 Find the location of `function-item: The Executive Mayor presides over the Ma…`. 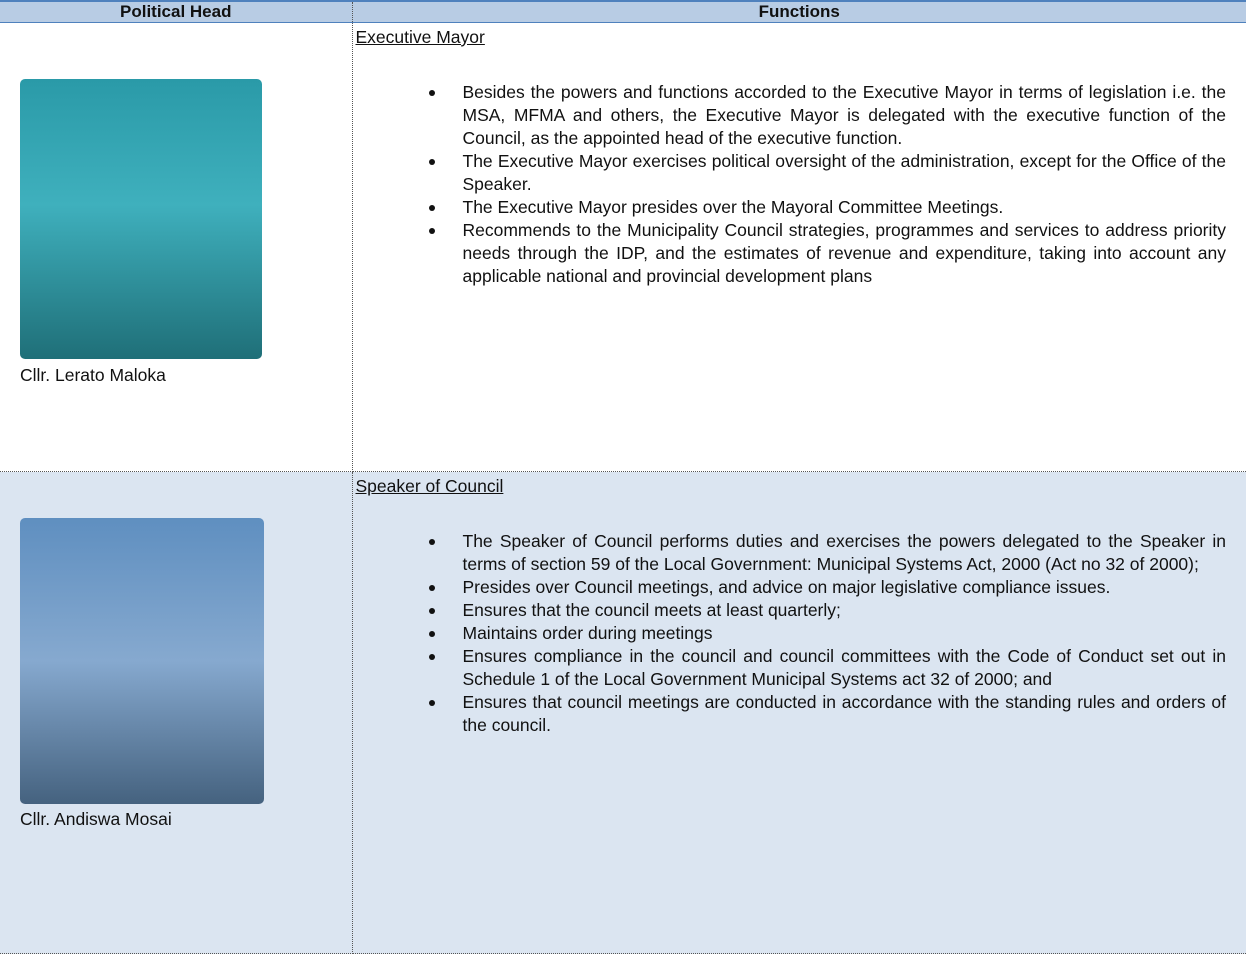

function-item: The Executive Mayor presides over the Ma… is located at coordinates (845, 207).